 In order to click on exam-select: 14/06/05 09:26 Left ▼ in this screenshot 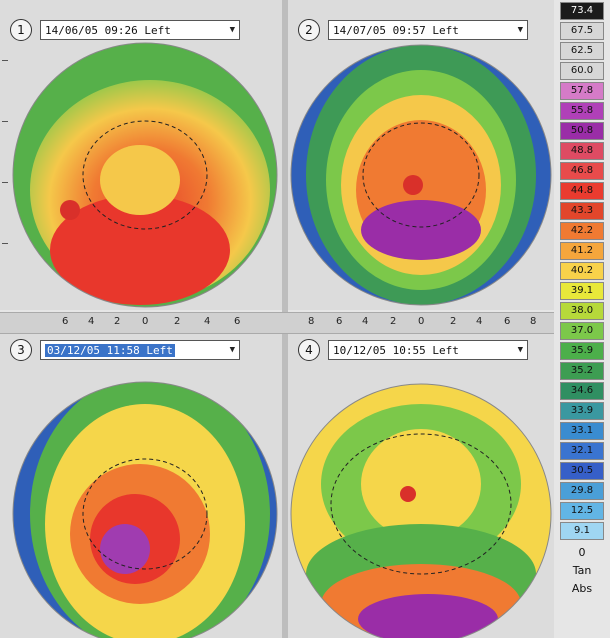, I will do `click(140, 30)`.